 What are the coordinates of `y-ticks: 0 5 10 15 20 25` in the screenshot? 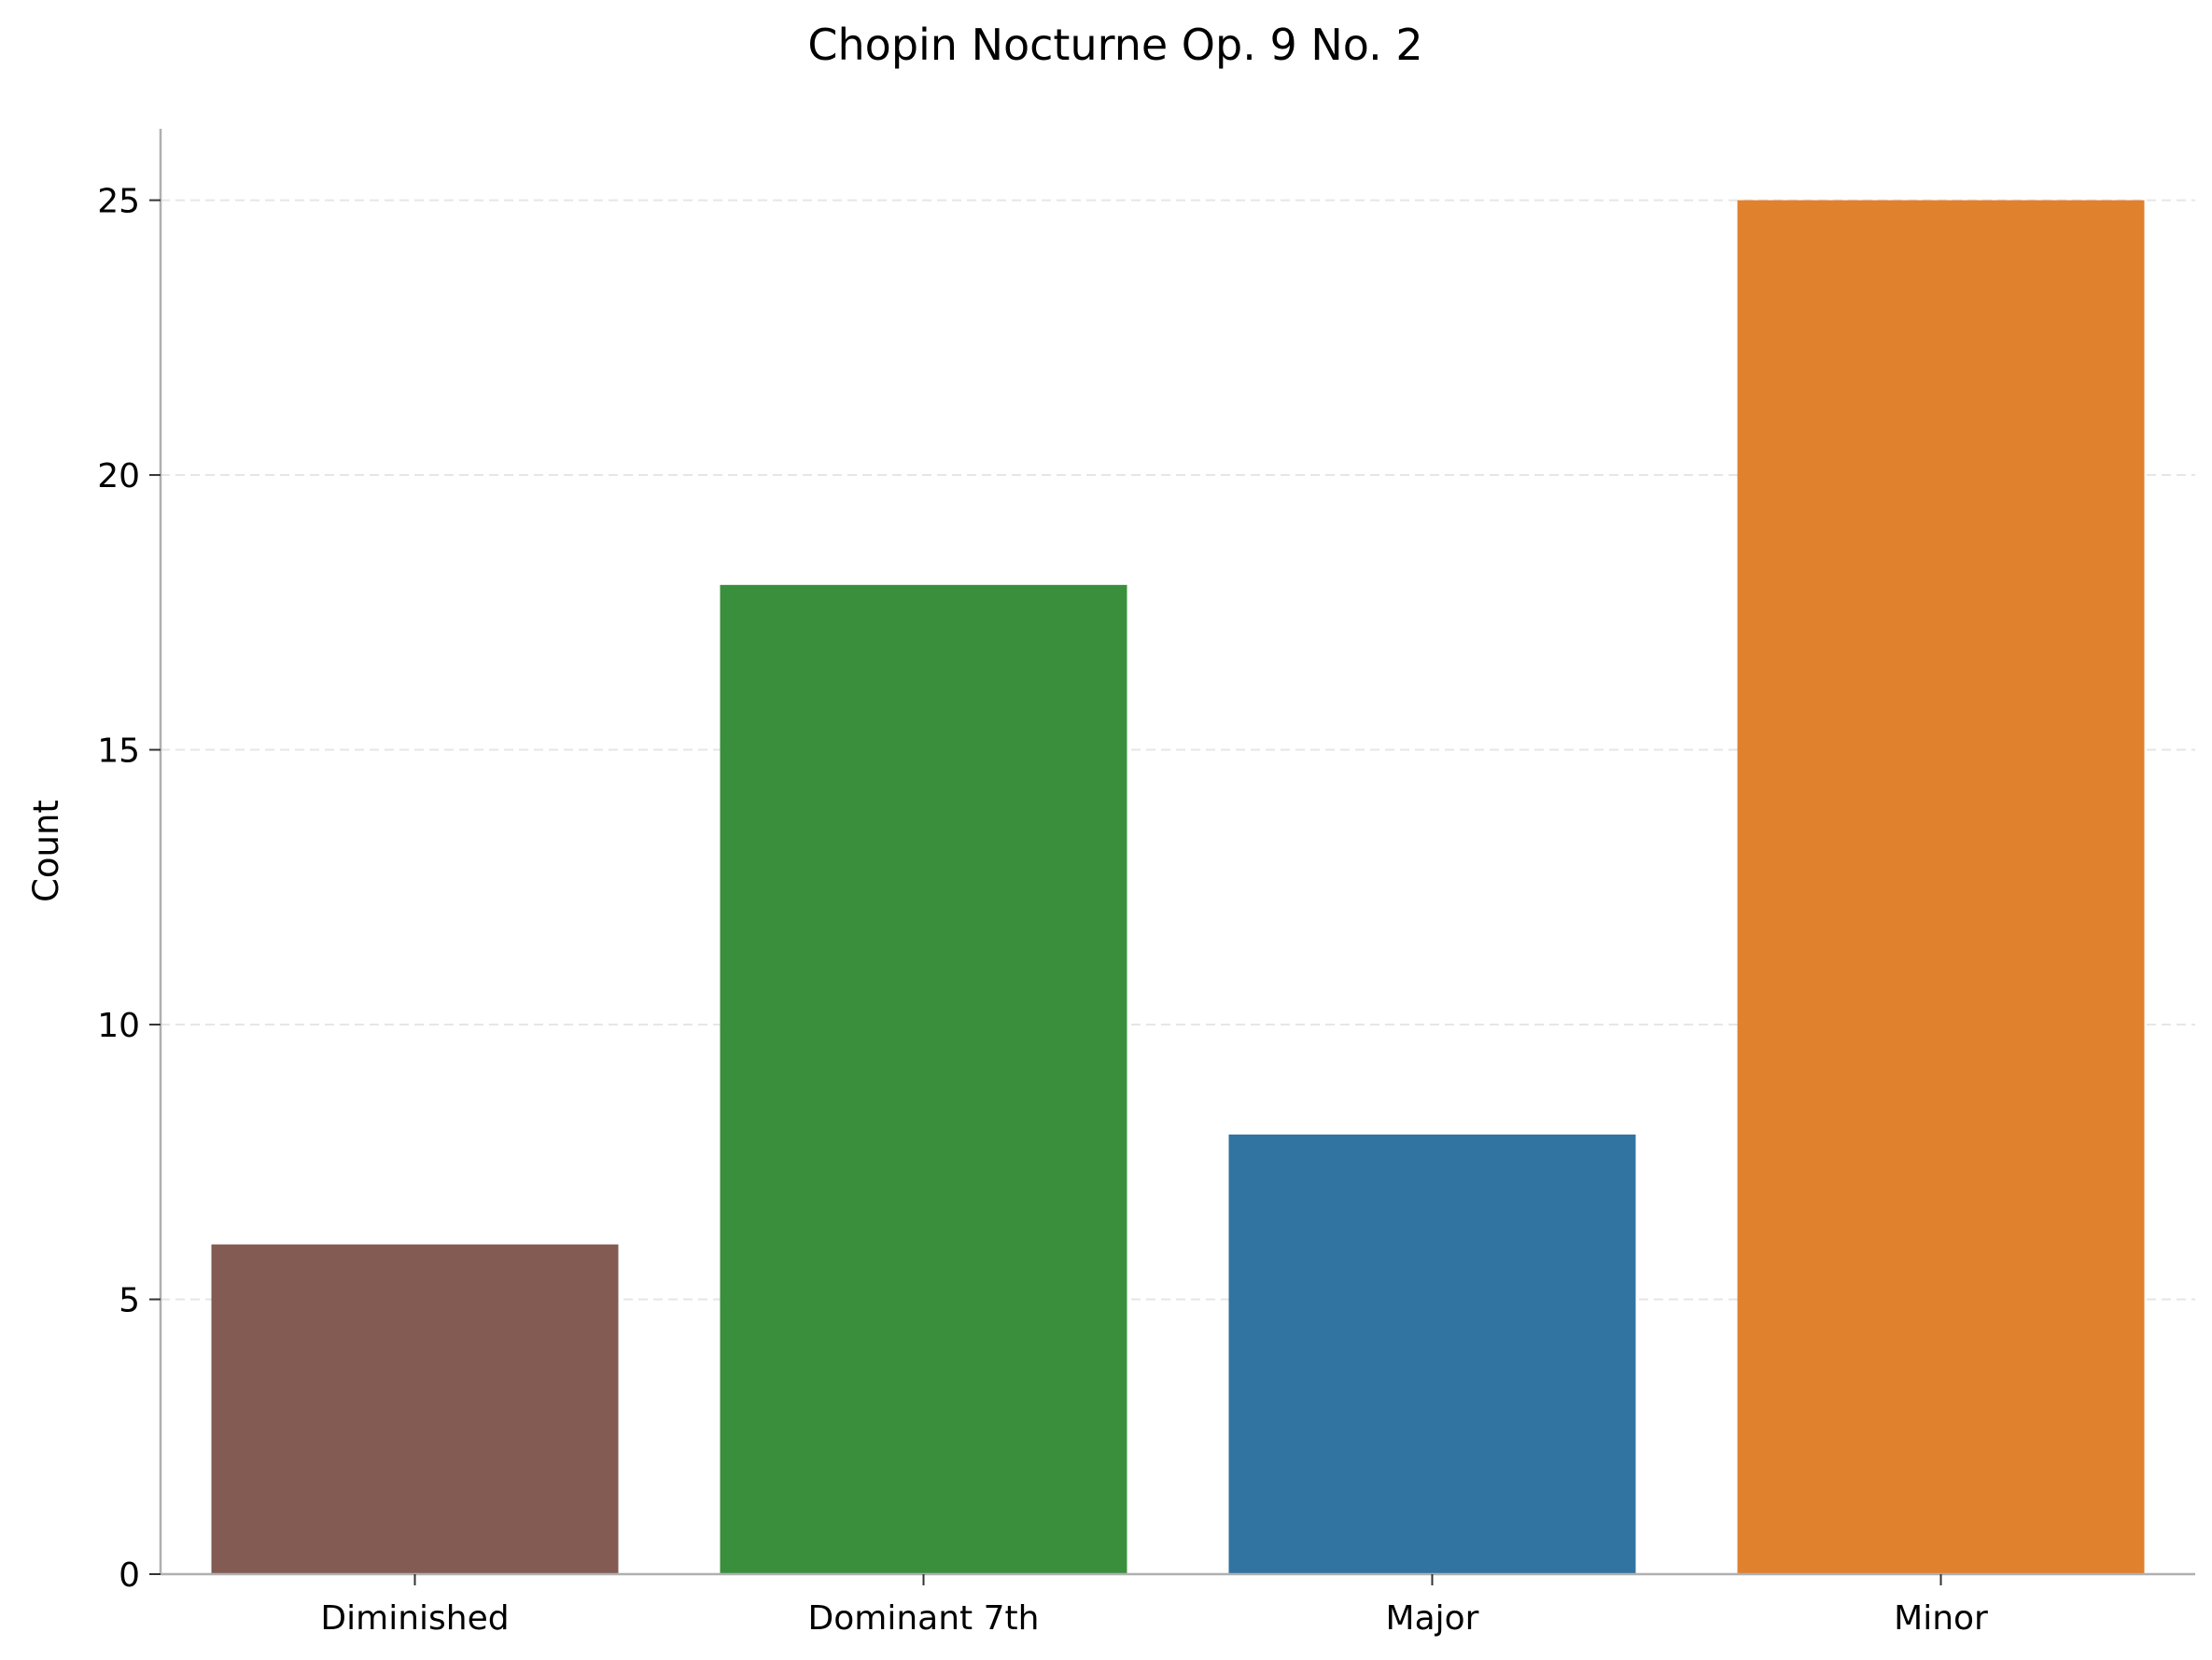 It's located at (129, 889).